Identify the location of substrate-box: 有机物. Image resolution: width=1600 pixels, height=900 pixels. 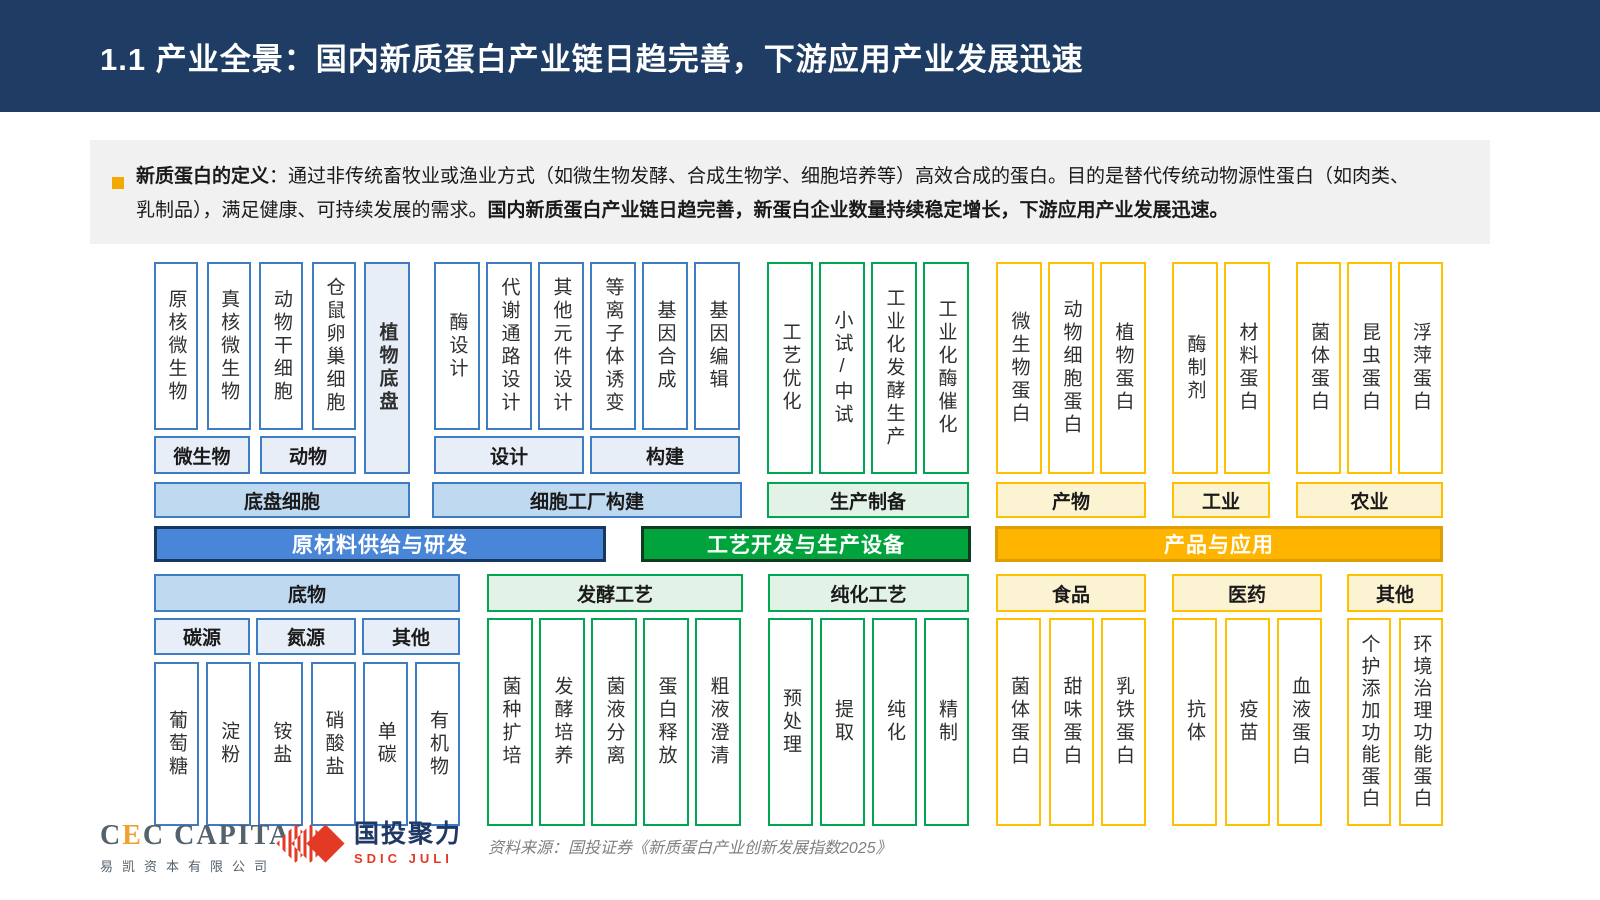
(437, 744).